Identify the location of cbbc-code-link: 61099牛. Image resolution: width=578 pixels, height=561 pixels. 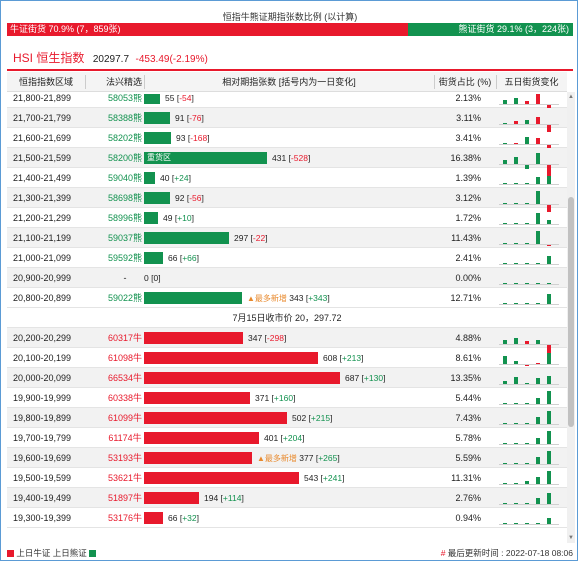
(125, 418).